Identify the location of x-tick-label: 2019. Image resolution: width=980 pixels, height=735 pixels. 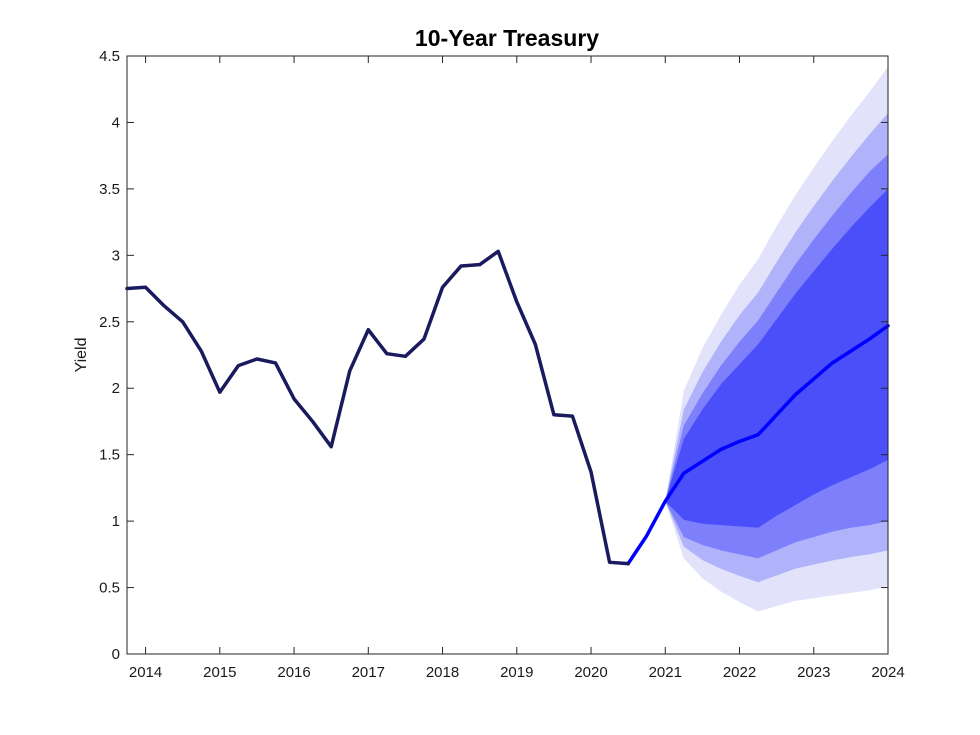
(516, 672).